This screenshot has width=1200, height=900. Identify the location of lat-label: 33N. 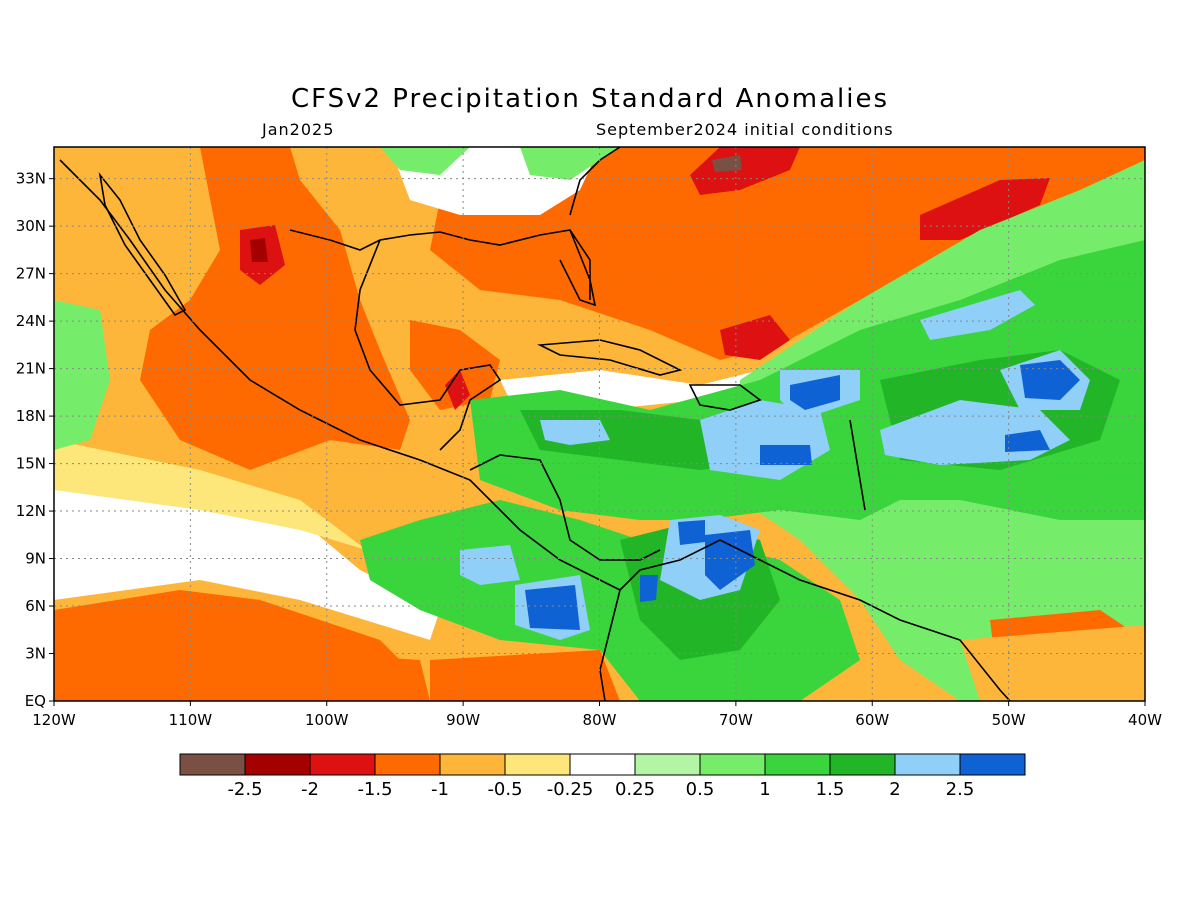
(31, 179).